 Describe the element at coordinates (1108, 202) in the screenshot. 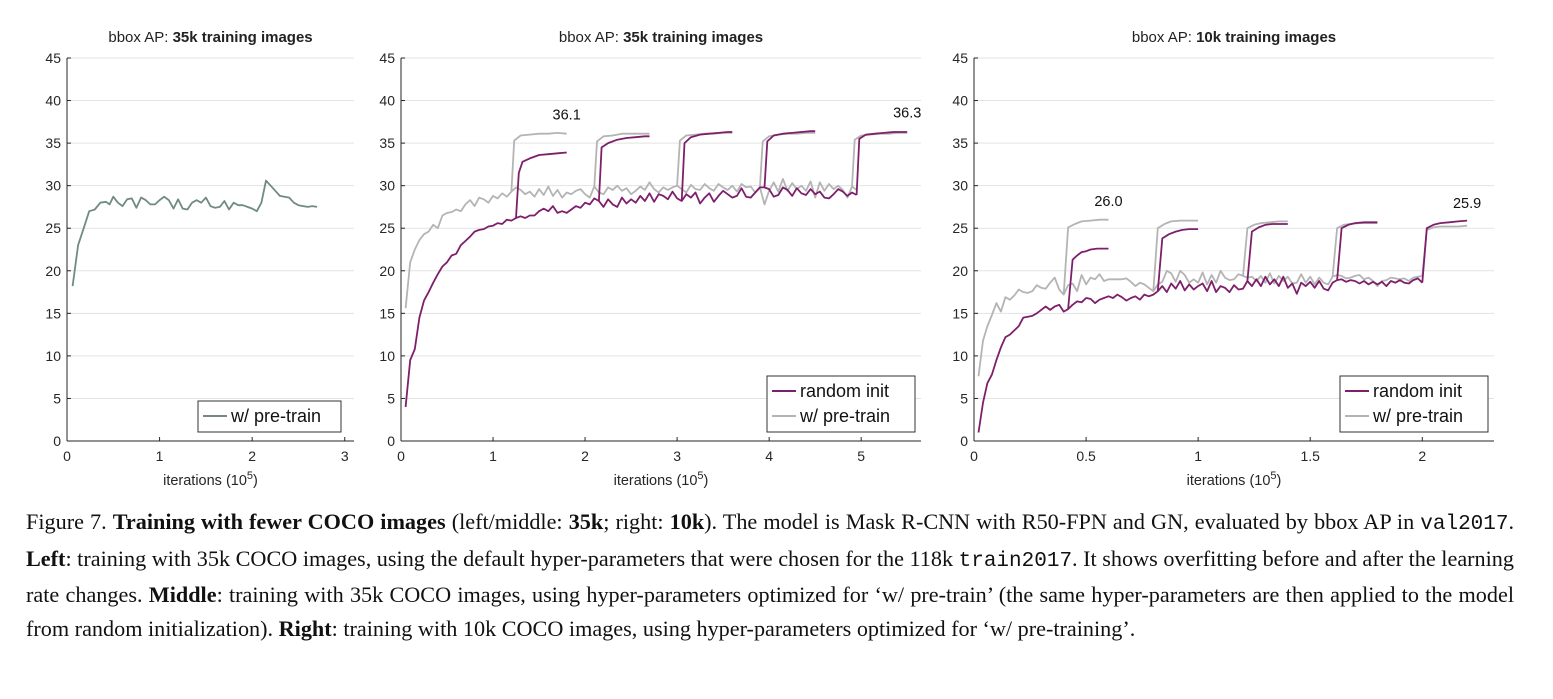

I see `value-annotation: 26.0` at that location.